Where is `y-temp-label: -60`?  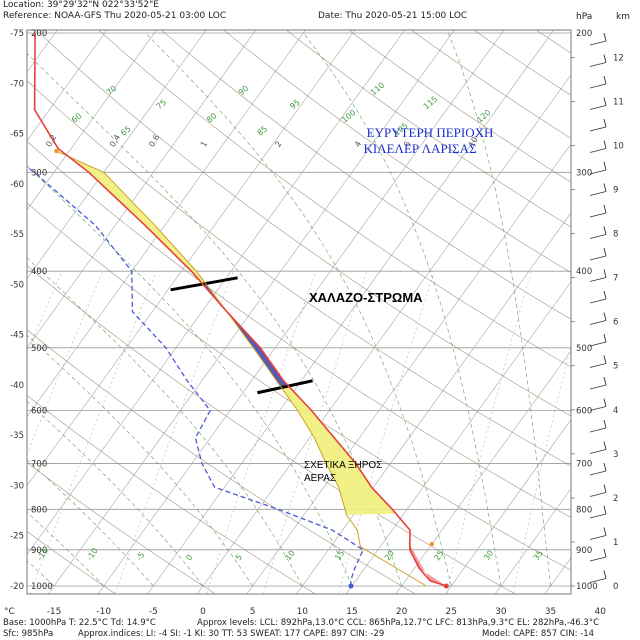
y-temp-label: -60 is located at coordinates (17, 185).